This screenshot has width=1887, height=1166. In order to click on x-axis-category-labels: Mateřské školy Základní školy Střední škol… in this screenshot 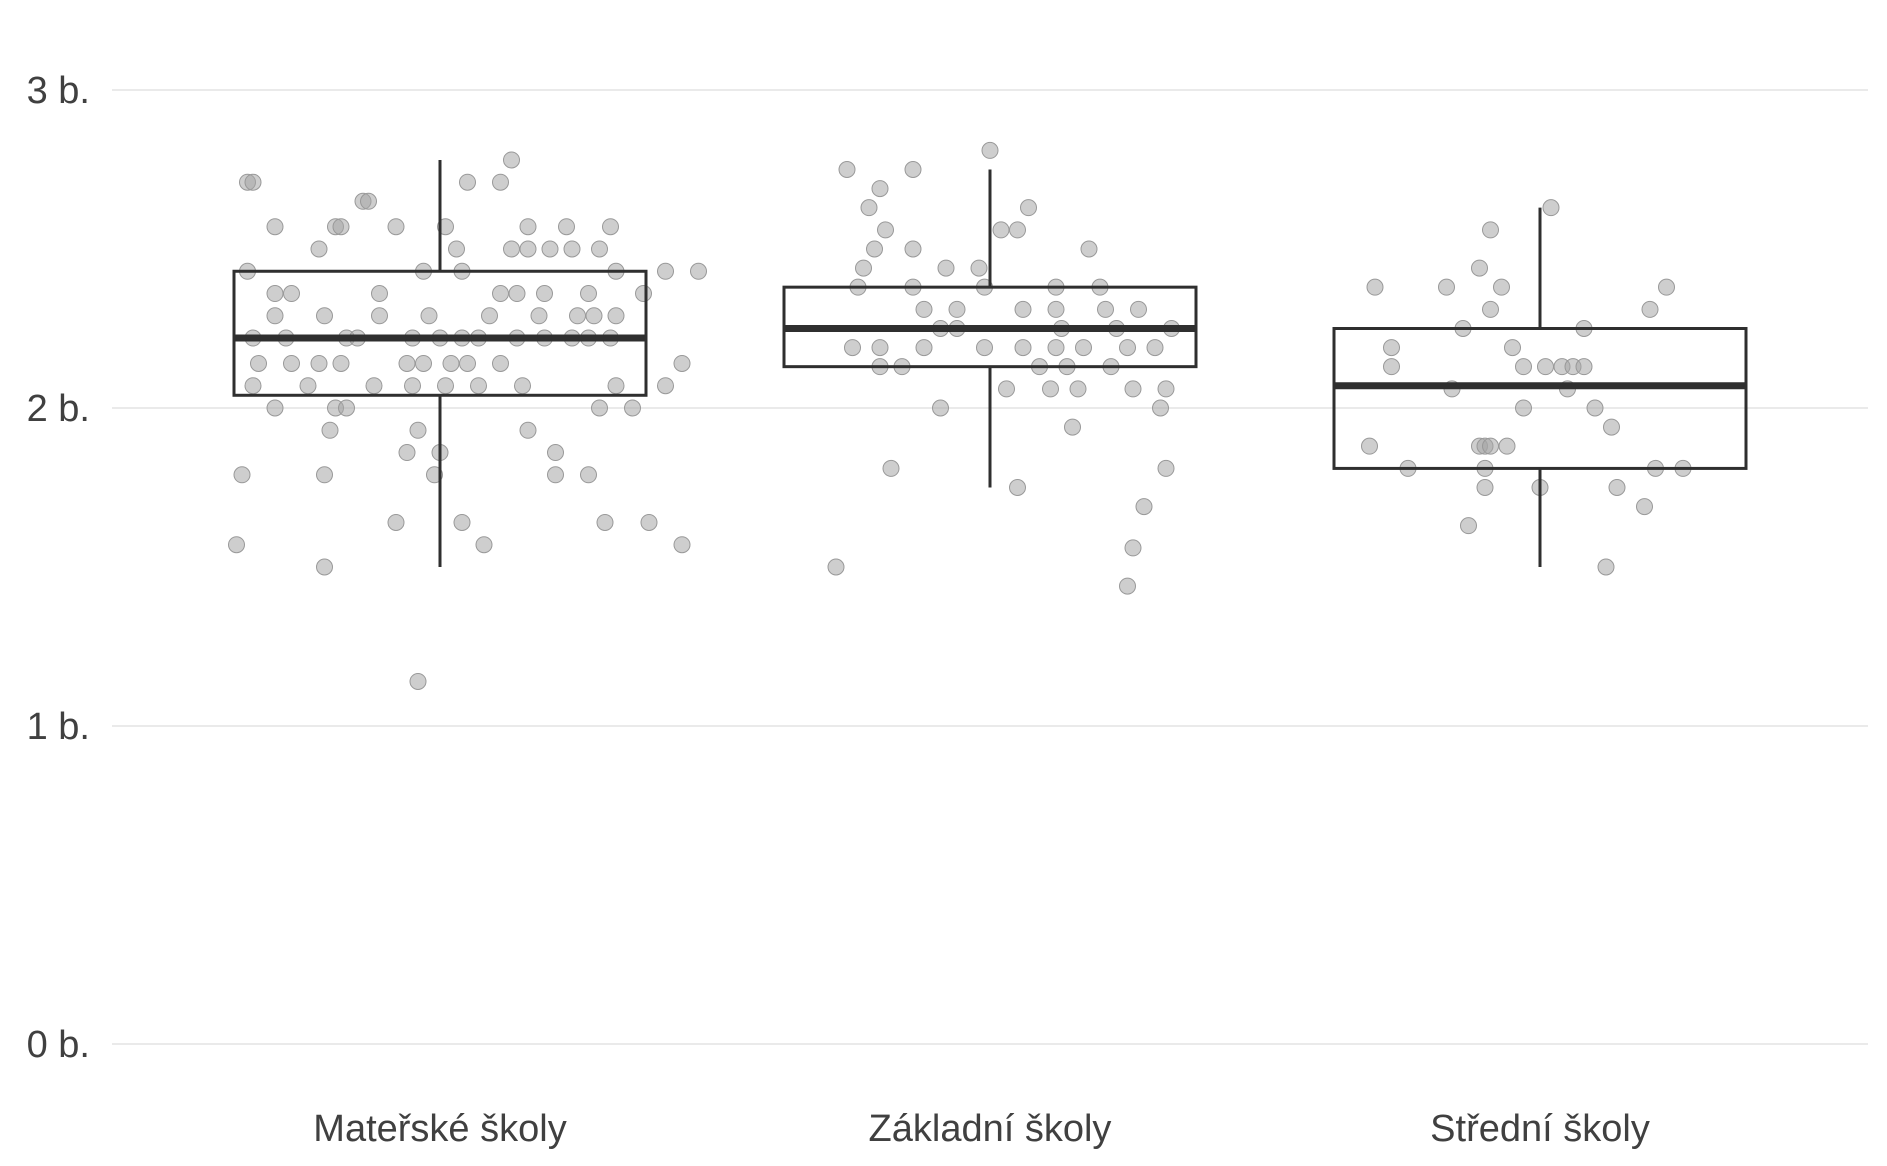, I will do `click(981, 1129)`.